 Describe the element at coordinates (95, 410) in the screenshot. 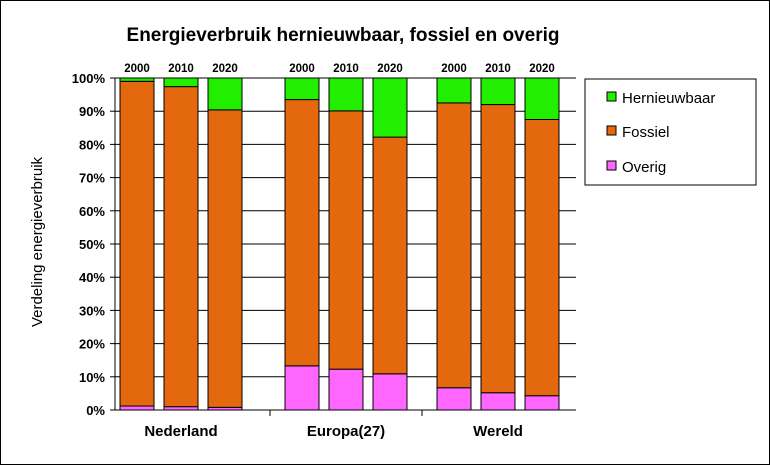

I see `y-tick-label: 0%` at that location.